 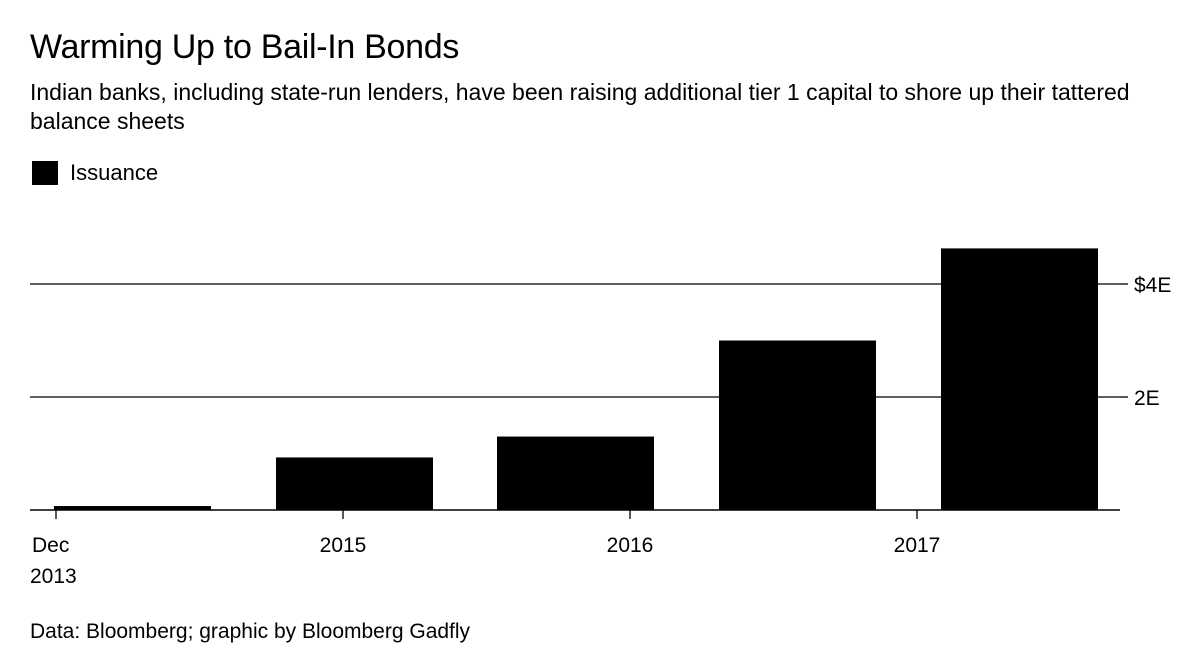 What do you see at coordinates (343, 545) in the screenshot?
I see `x-tick-label-1: 2015` at bounding box center [343, 545].